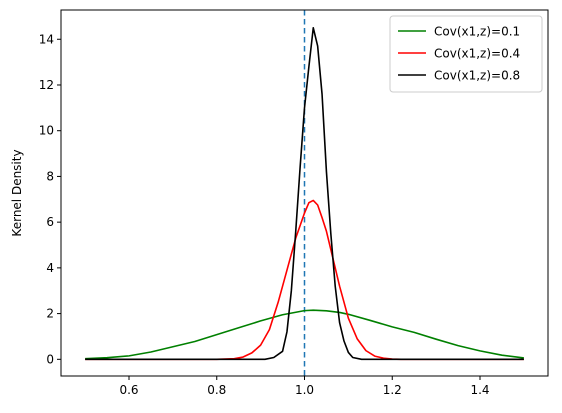  I want to click on y-tick-label: 4, so click(50, 268).